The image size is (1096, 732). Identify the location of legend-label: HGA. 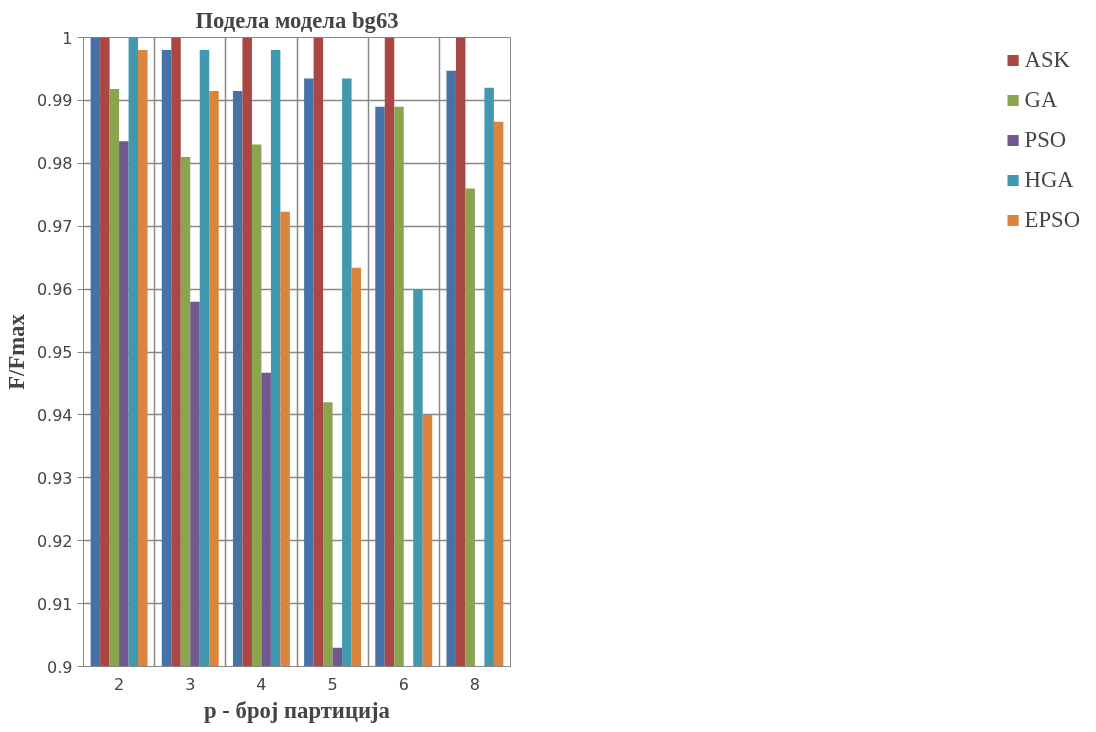
(1049, 180).